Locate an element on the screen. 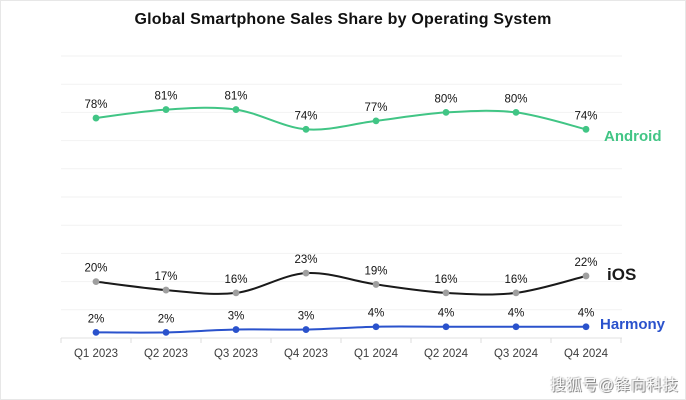 This screenshot has width=686, height=400. android-point-label: 78% is located at coordinates (95, 105).